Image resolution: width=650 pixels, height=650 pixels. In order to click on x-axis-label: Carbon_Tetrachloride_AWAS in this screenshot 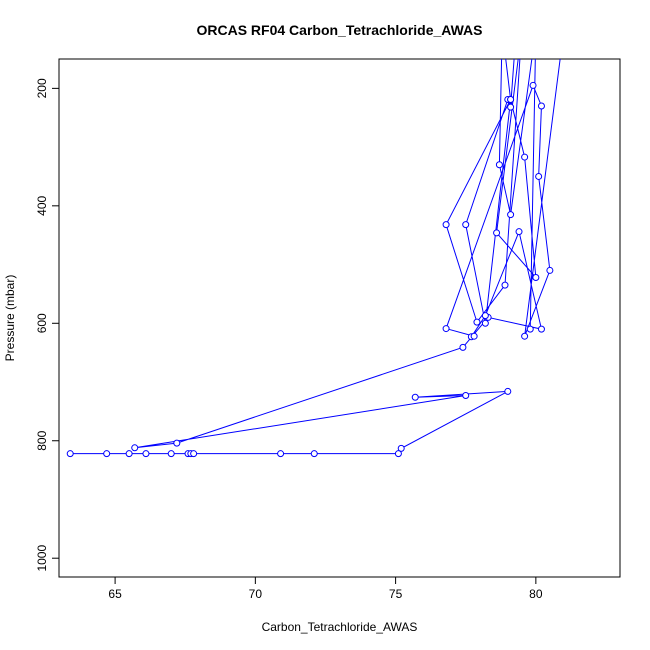, I will do `click(340, 627)`.